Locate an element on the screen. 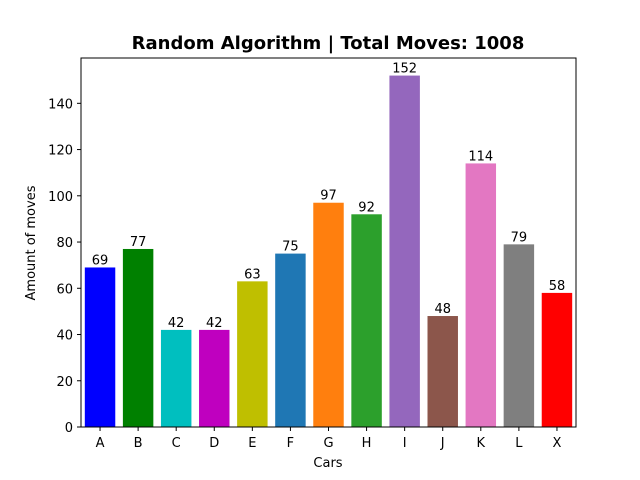 This screenshot has width=640, height=480. x-tick-label-x: X is located at coordinates (557, 443).